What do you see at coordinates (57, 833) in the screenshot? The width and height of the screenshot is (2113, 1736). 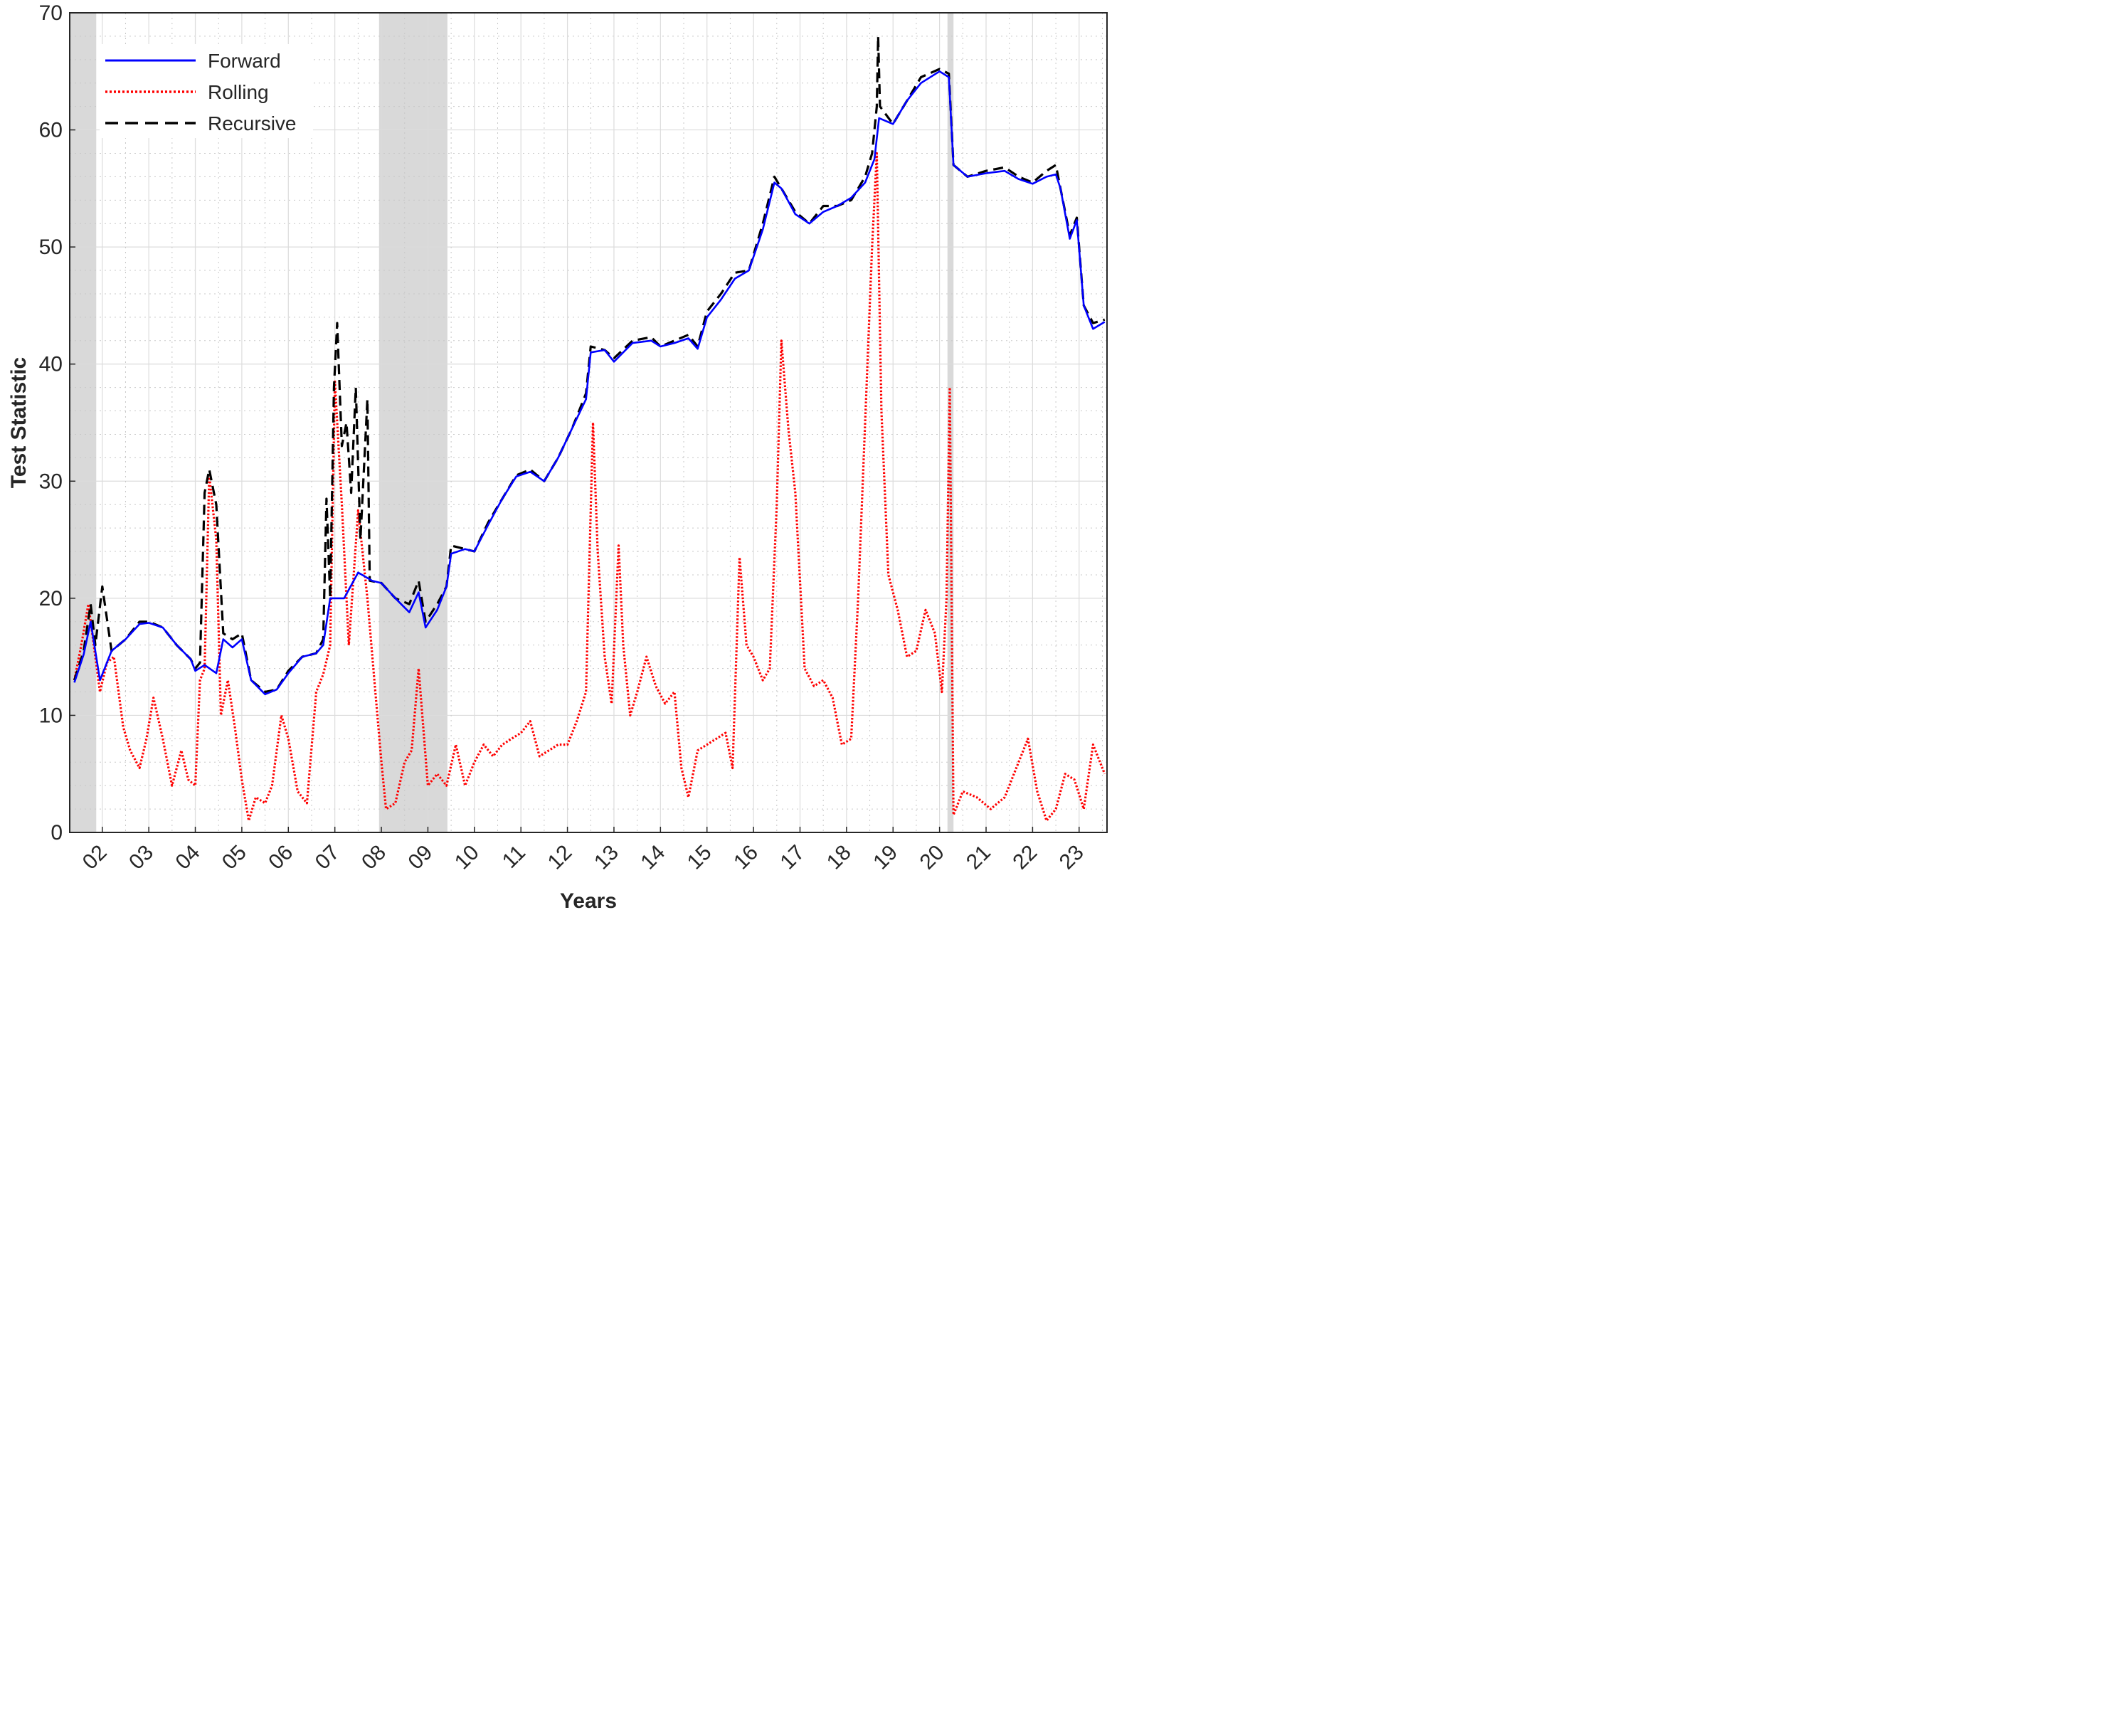 I see `y-tick-label: 0` at bounding box center [57, 833].